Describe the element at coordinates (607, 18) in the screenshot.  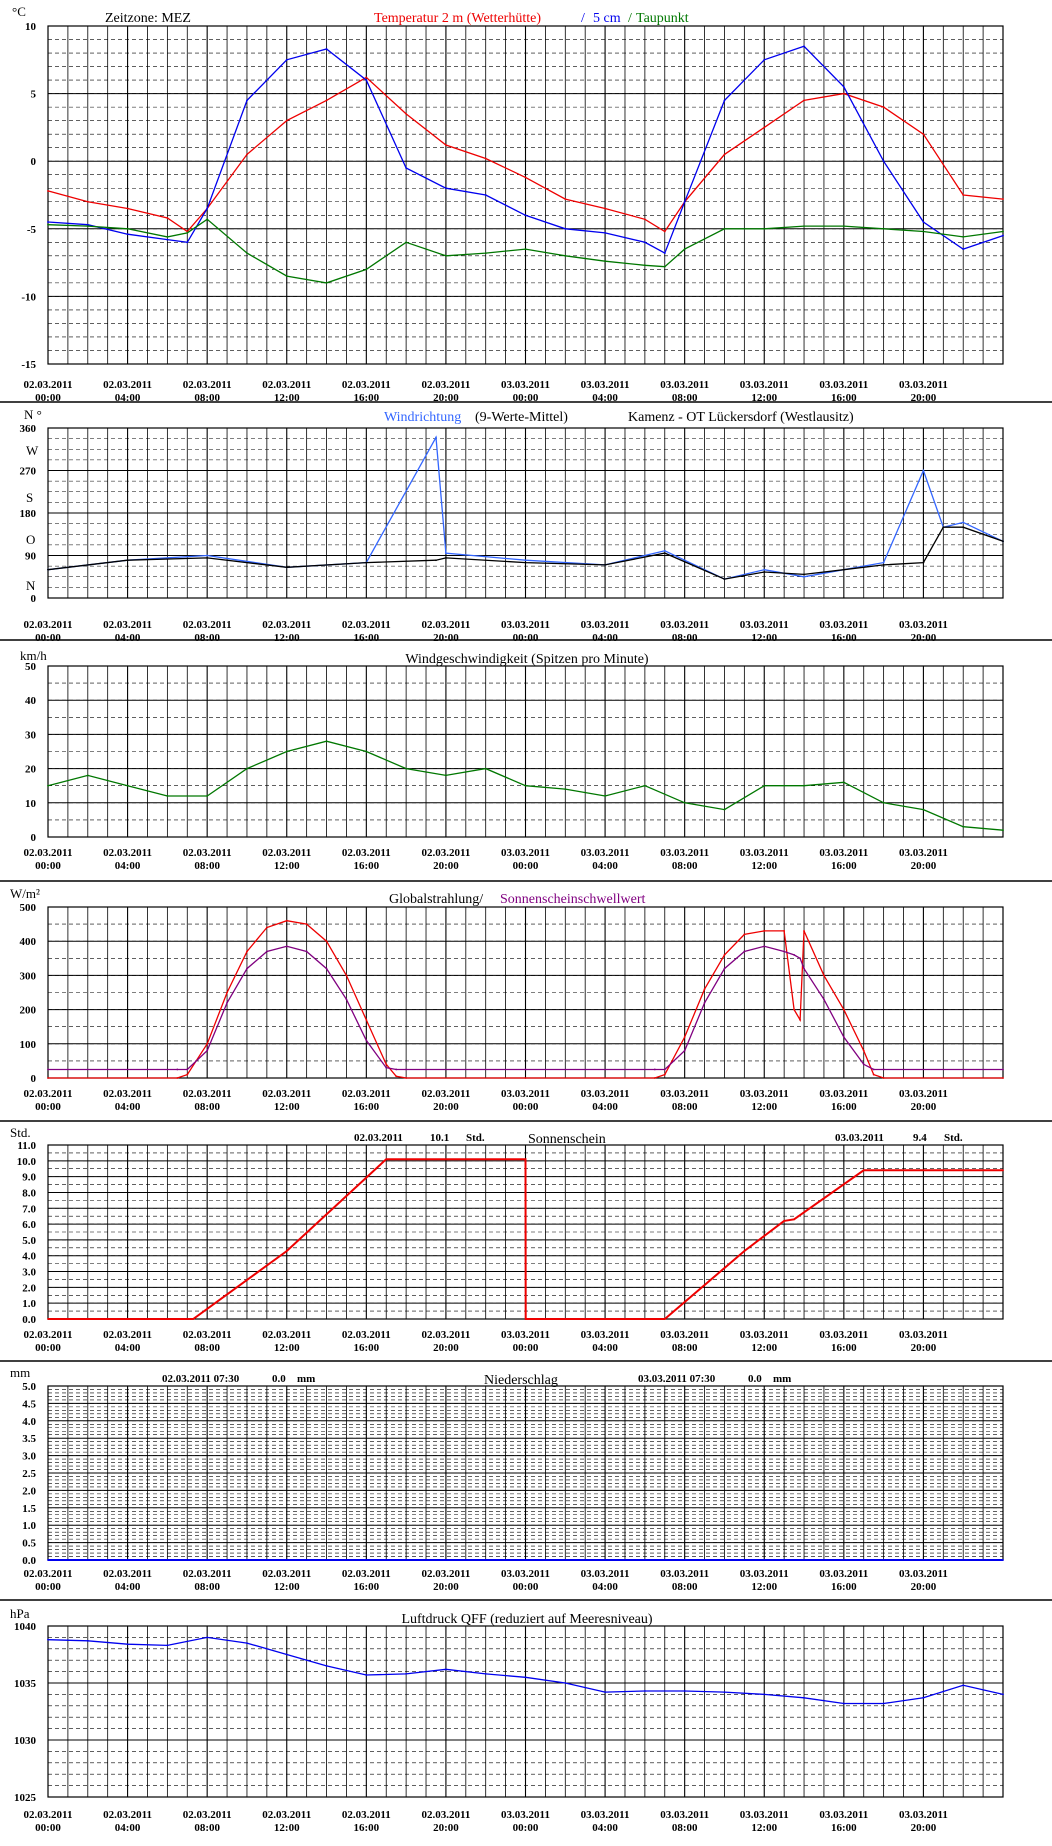
I see `soil-temp-title: 5 cm` at that location.